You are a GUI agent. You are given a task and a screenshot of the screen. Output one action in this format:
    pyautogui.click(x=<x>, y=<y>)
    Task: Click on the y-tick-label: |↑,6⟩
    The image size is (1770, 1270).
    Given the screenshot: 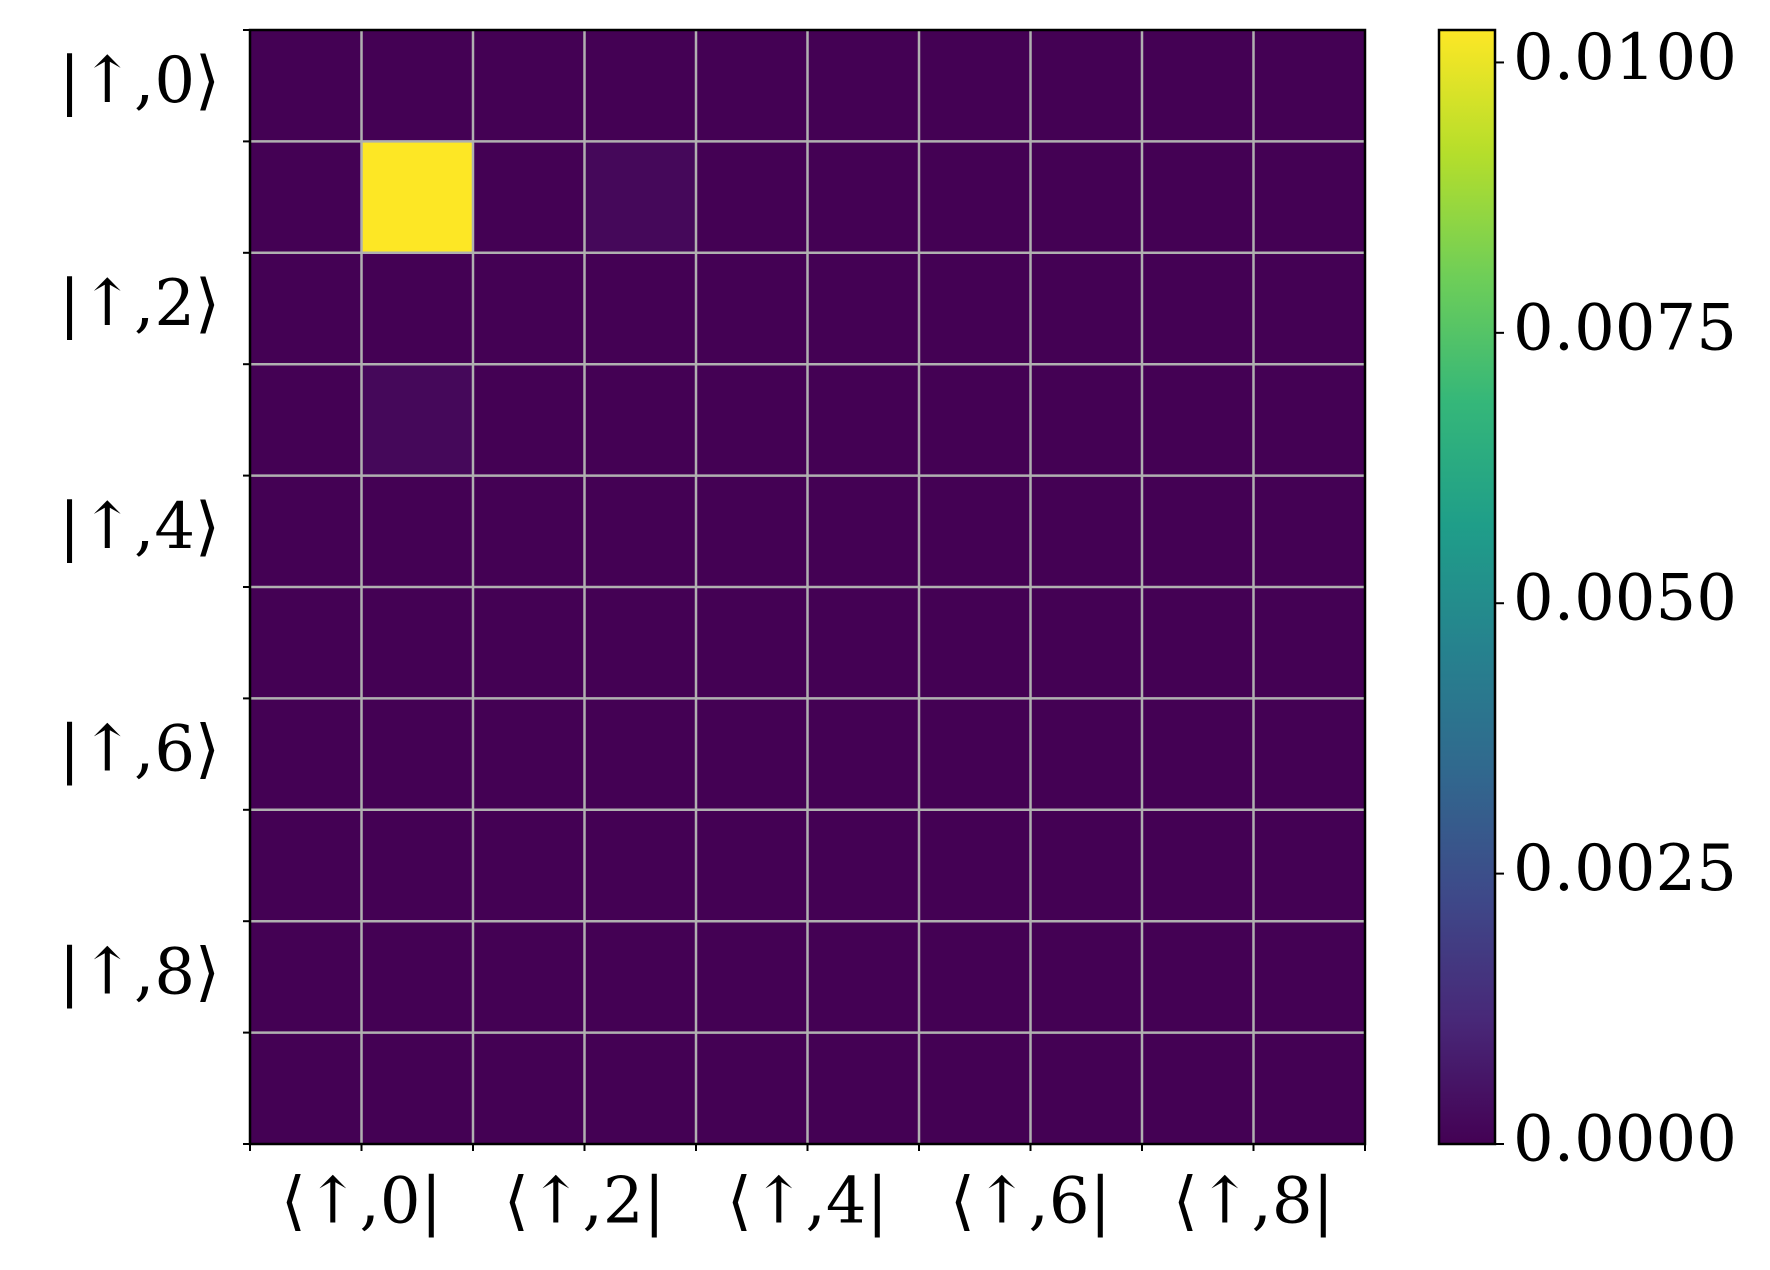 What is the action you would take?
    pyautogui.click(x=139, y=750)
    